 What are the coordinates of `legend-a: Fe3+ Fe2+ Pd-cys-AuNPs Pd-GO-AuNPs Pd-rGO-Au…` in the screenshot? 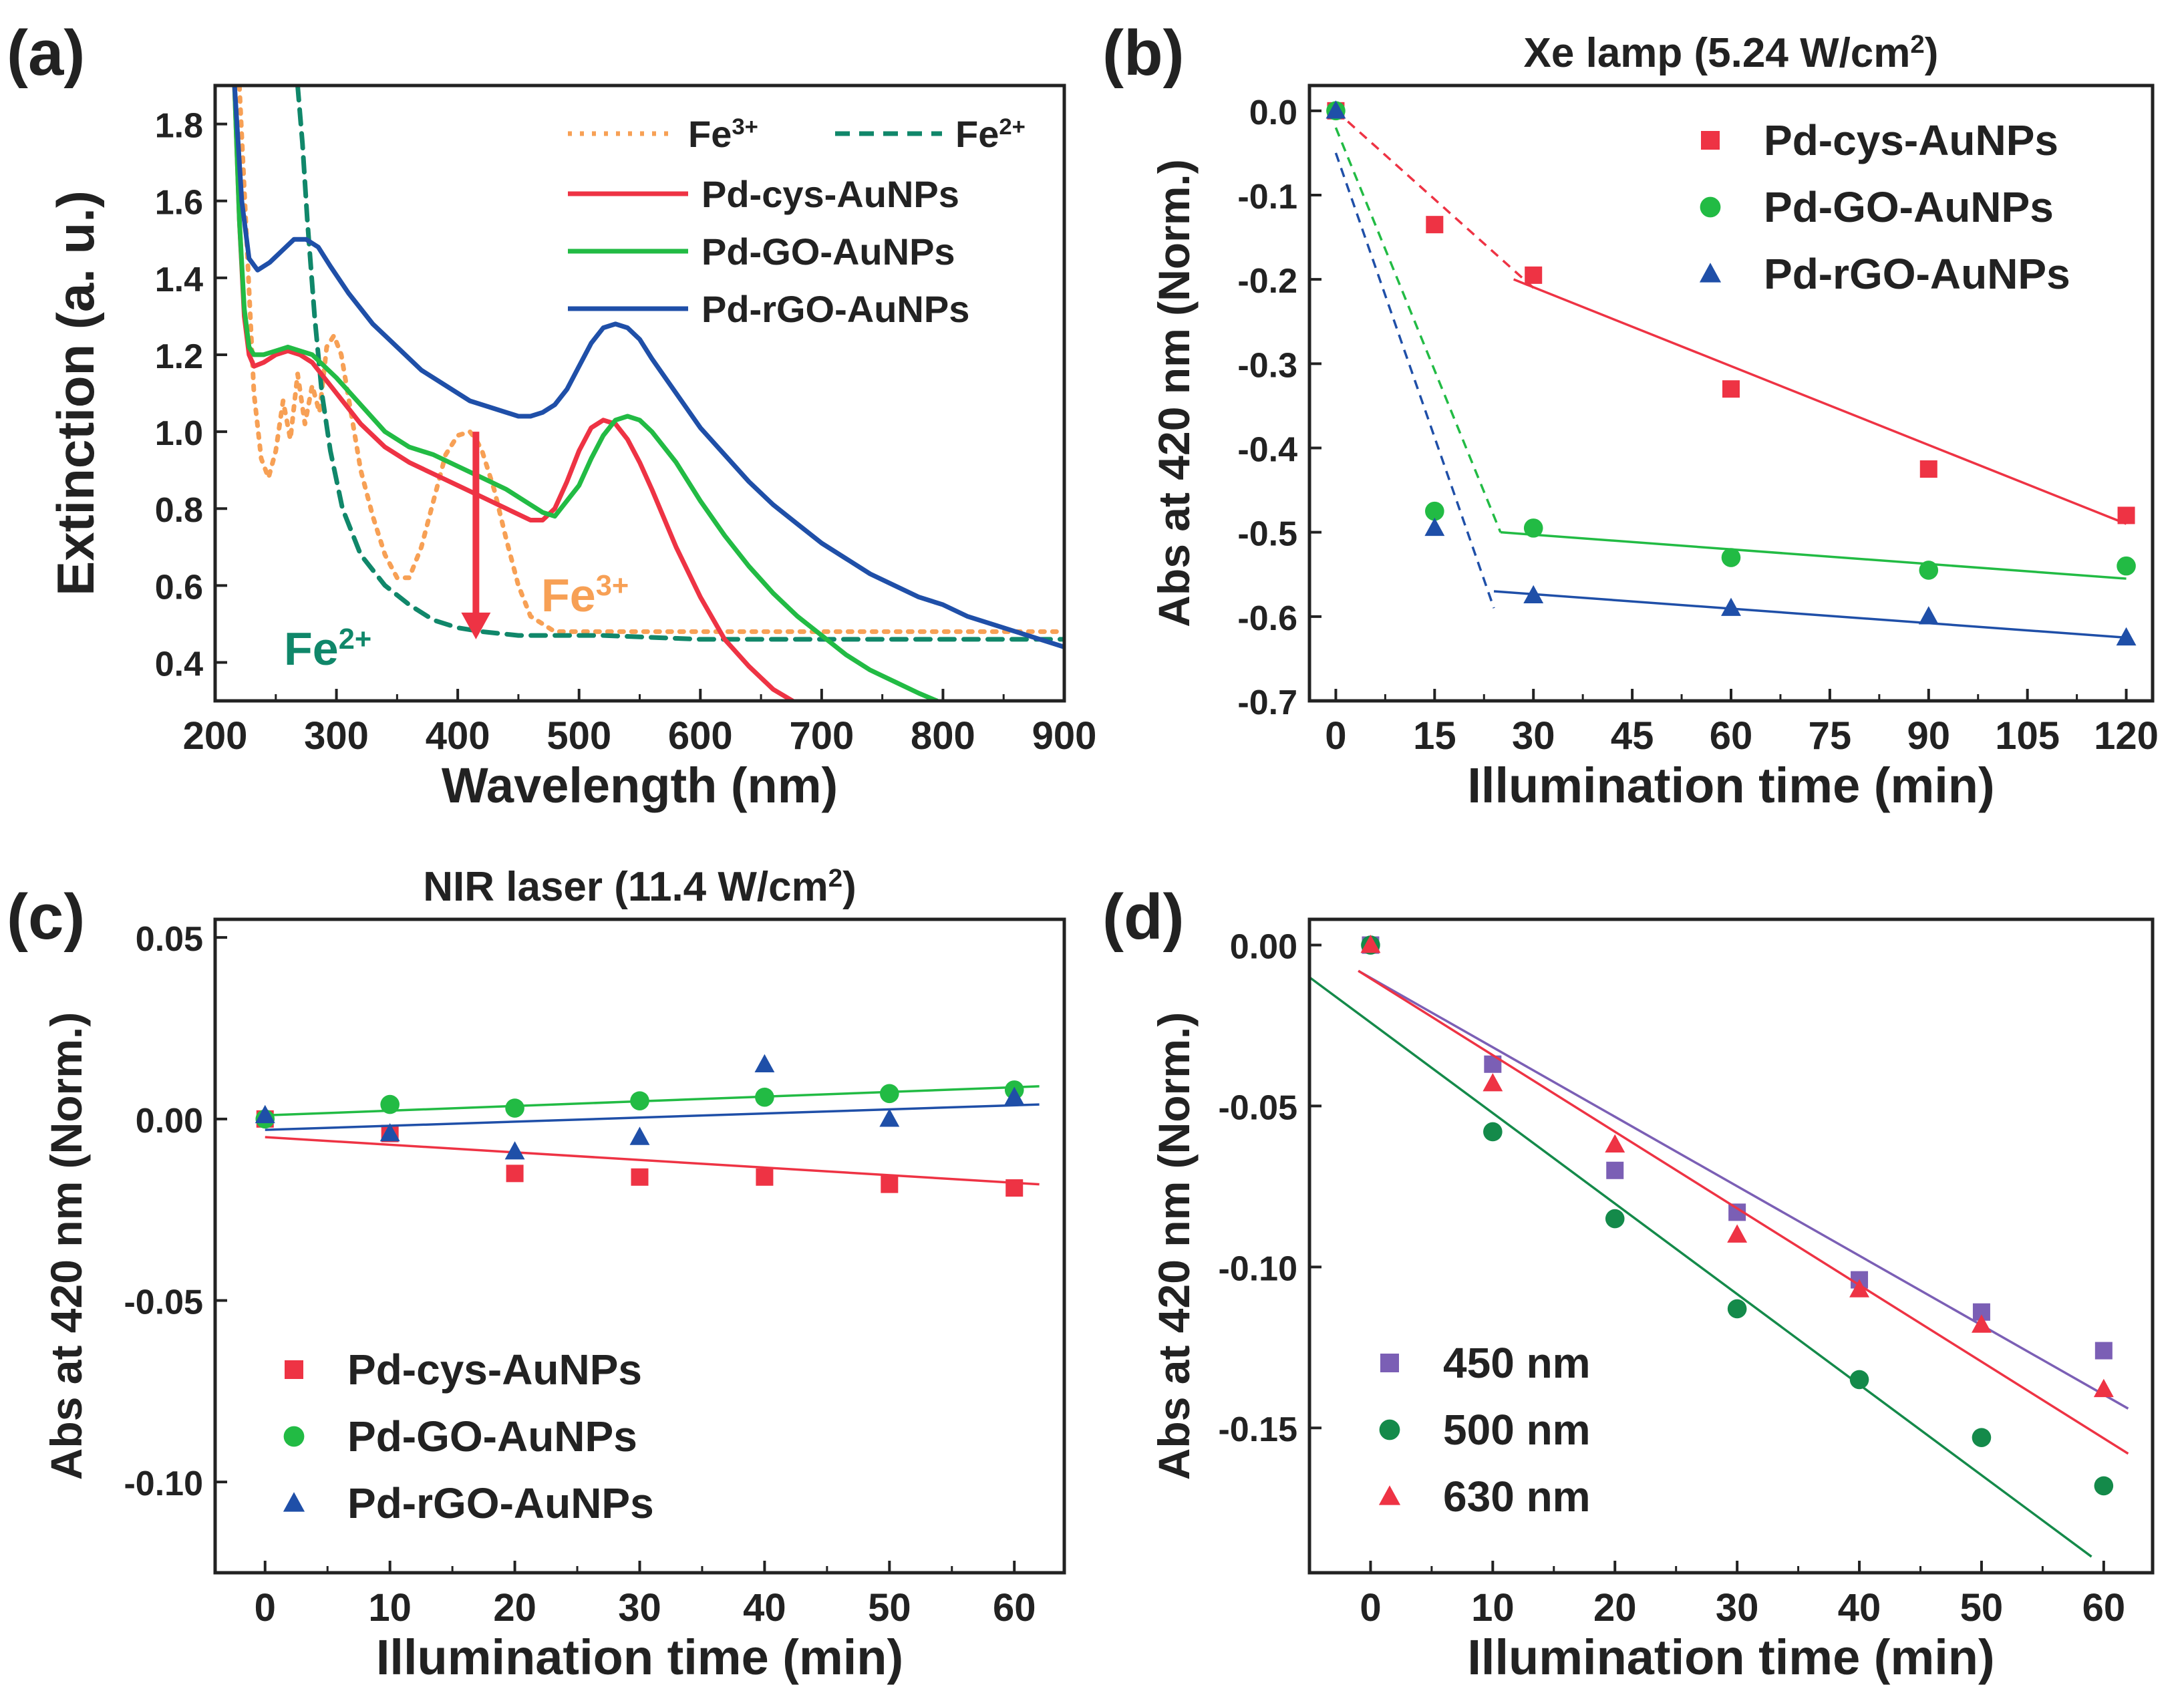 It's located at (797, 221).